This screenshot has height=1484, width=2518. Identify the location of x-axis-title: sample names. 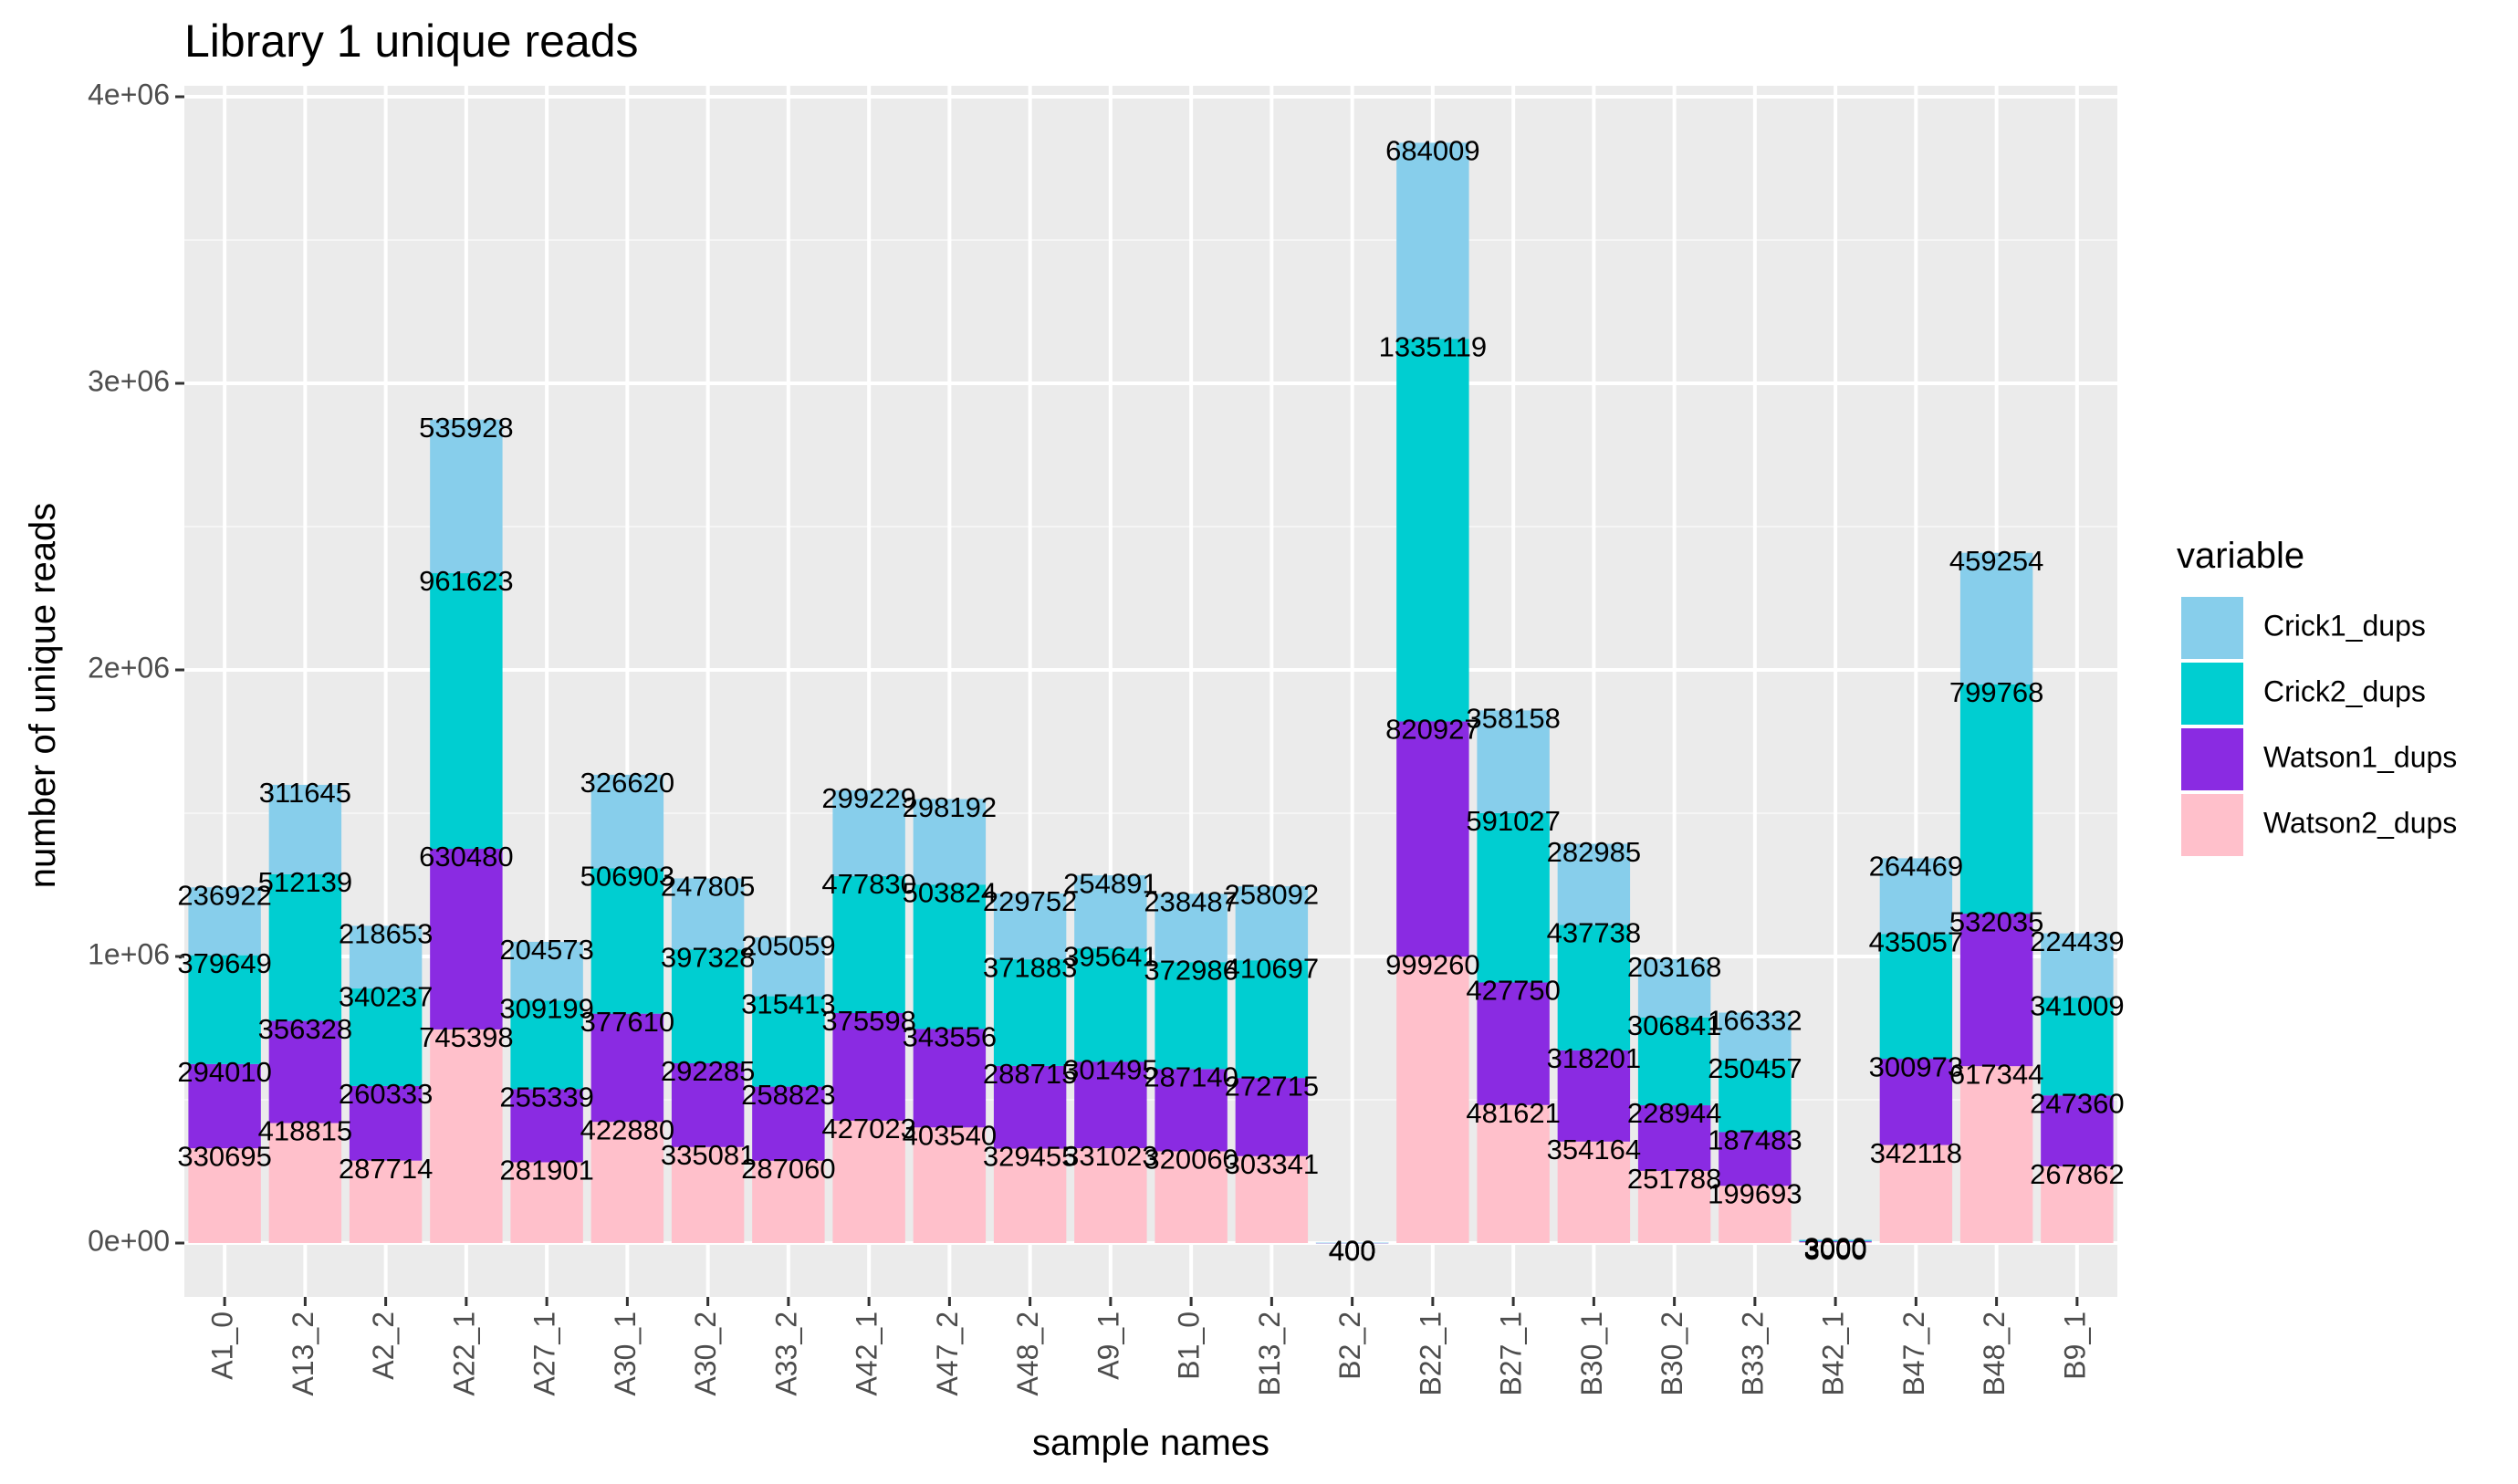
(1150, 1443).